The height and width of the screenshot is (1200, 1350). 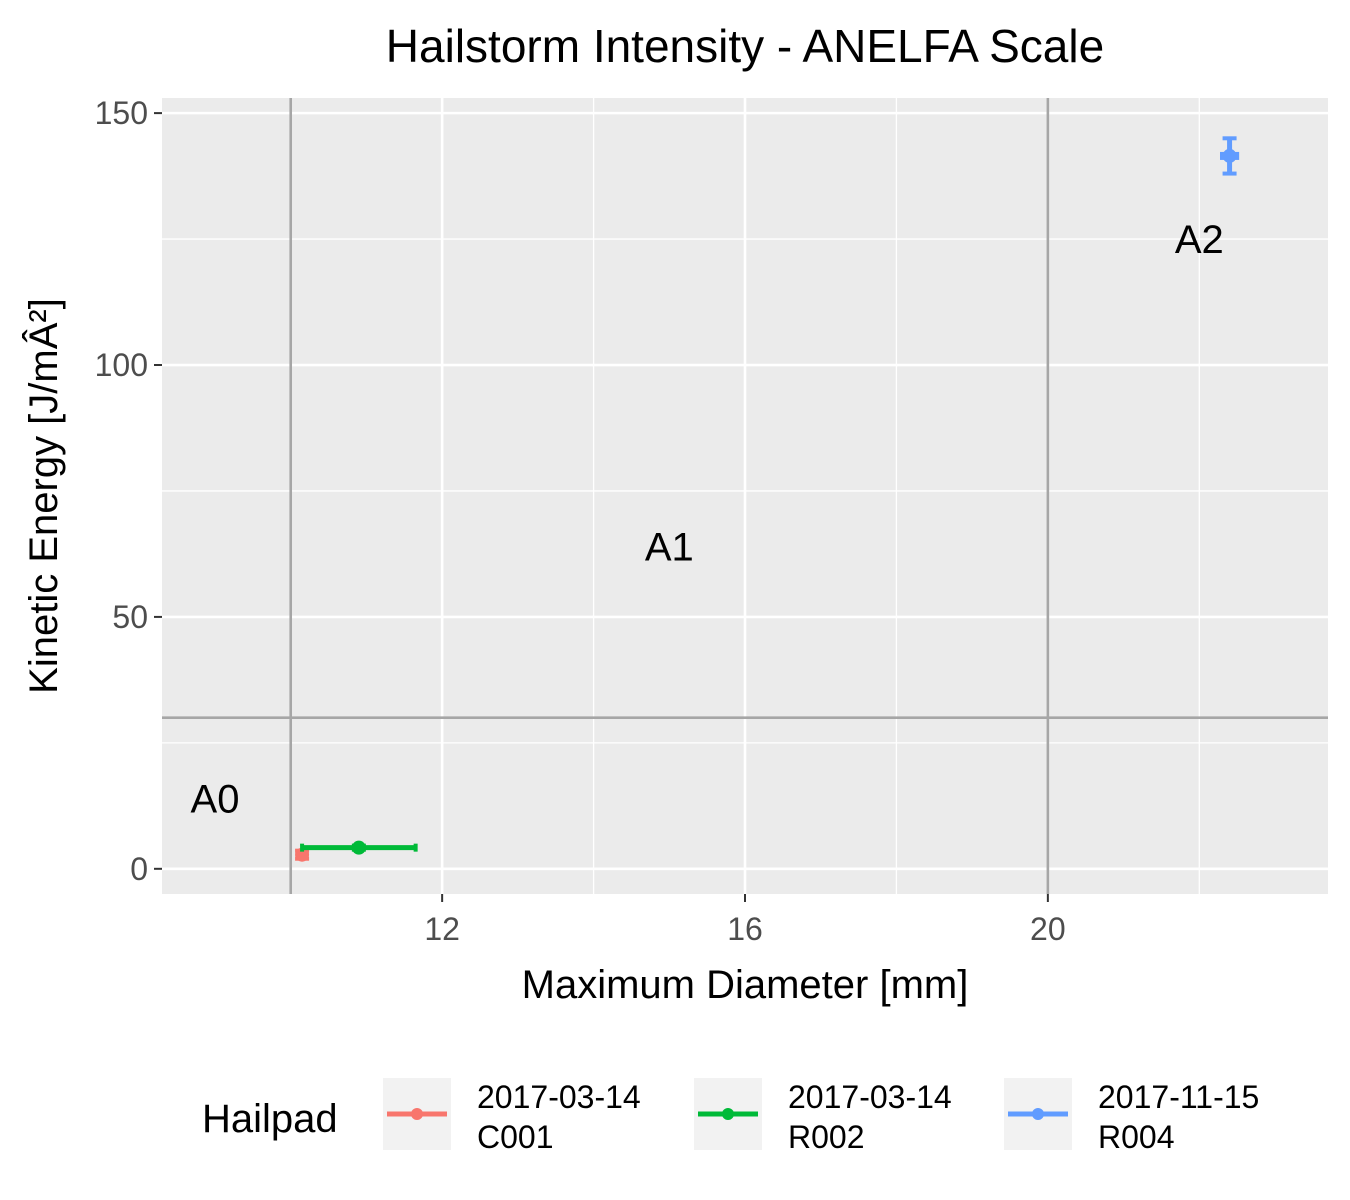 What do you see at coordinates (270, 1119) in the screenshot?
I see `legend-title: Hailpad` at bounding box center [270, 1119].